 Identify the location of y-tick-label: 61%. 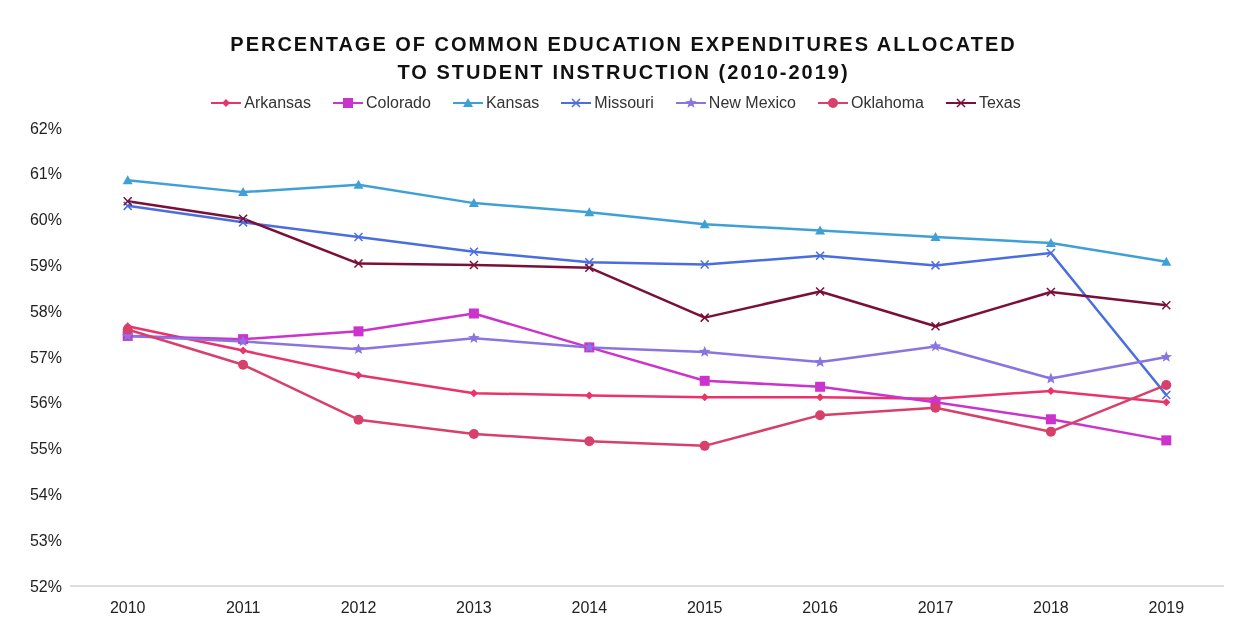
(45, 174).